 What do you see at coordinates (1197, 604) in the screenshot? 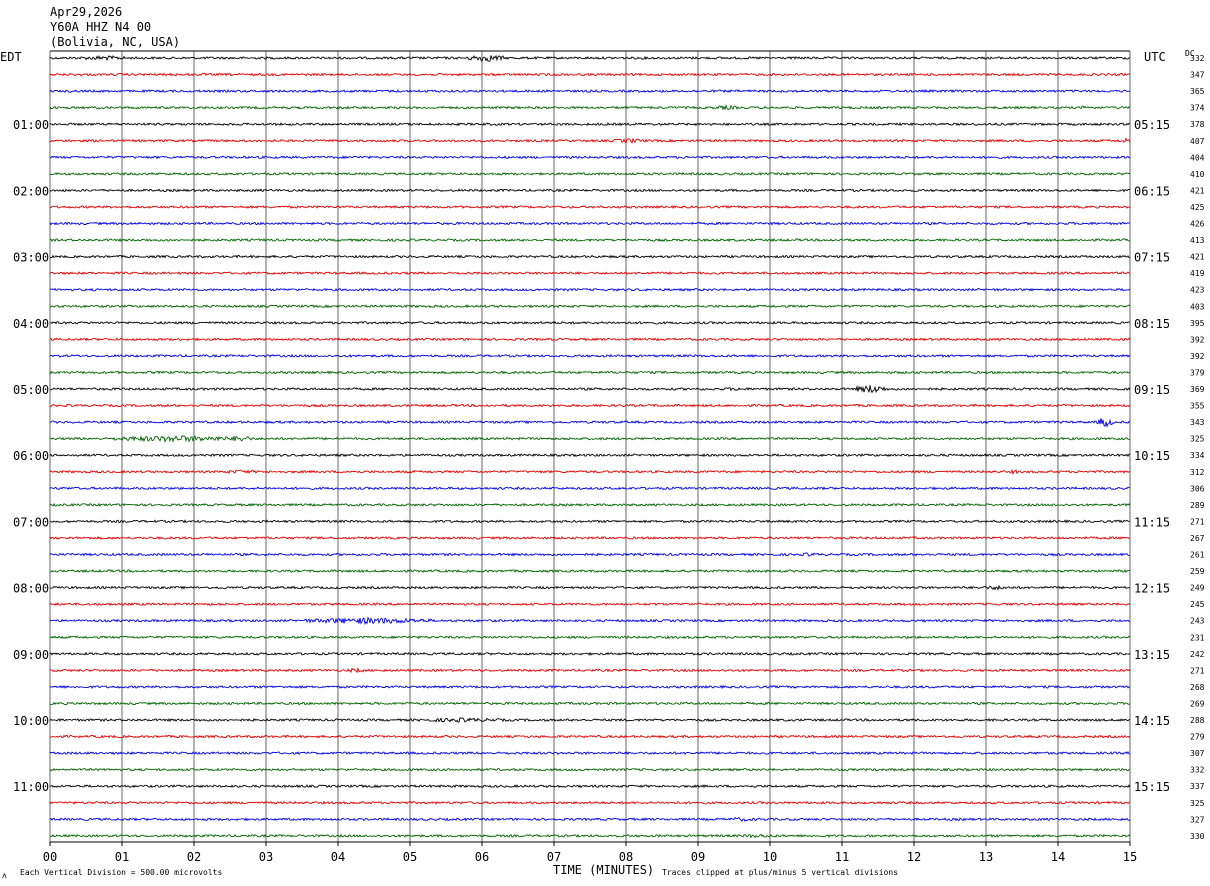
I see `dc-value: 245` at bounding box center [1197, 604].